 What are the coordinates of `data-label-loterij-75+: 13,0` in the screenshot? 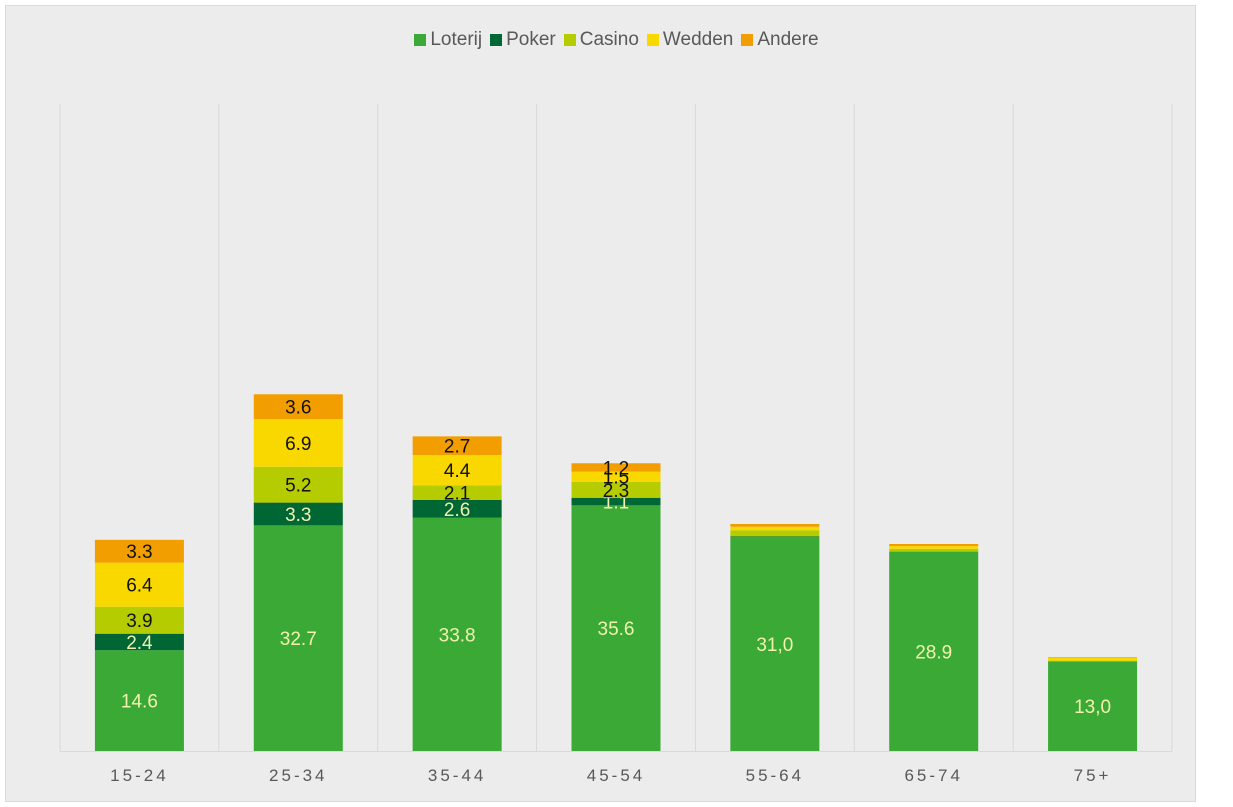 It's located at (1092, 707).